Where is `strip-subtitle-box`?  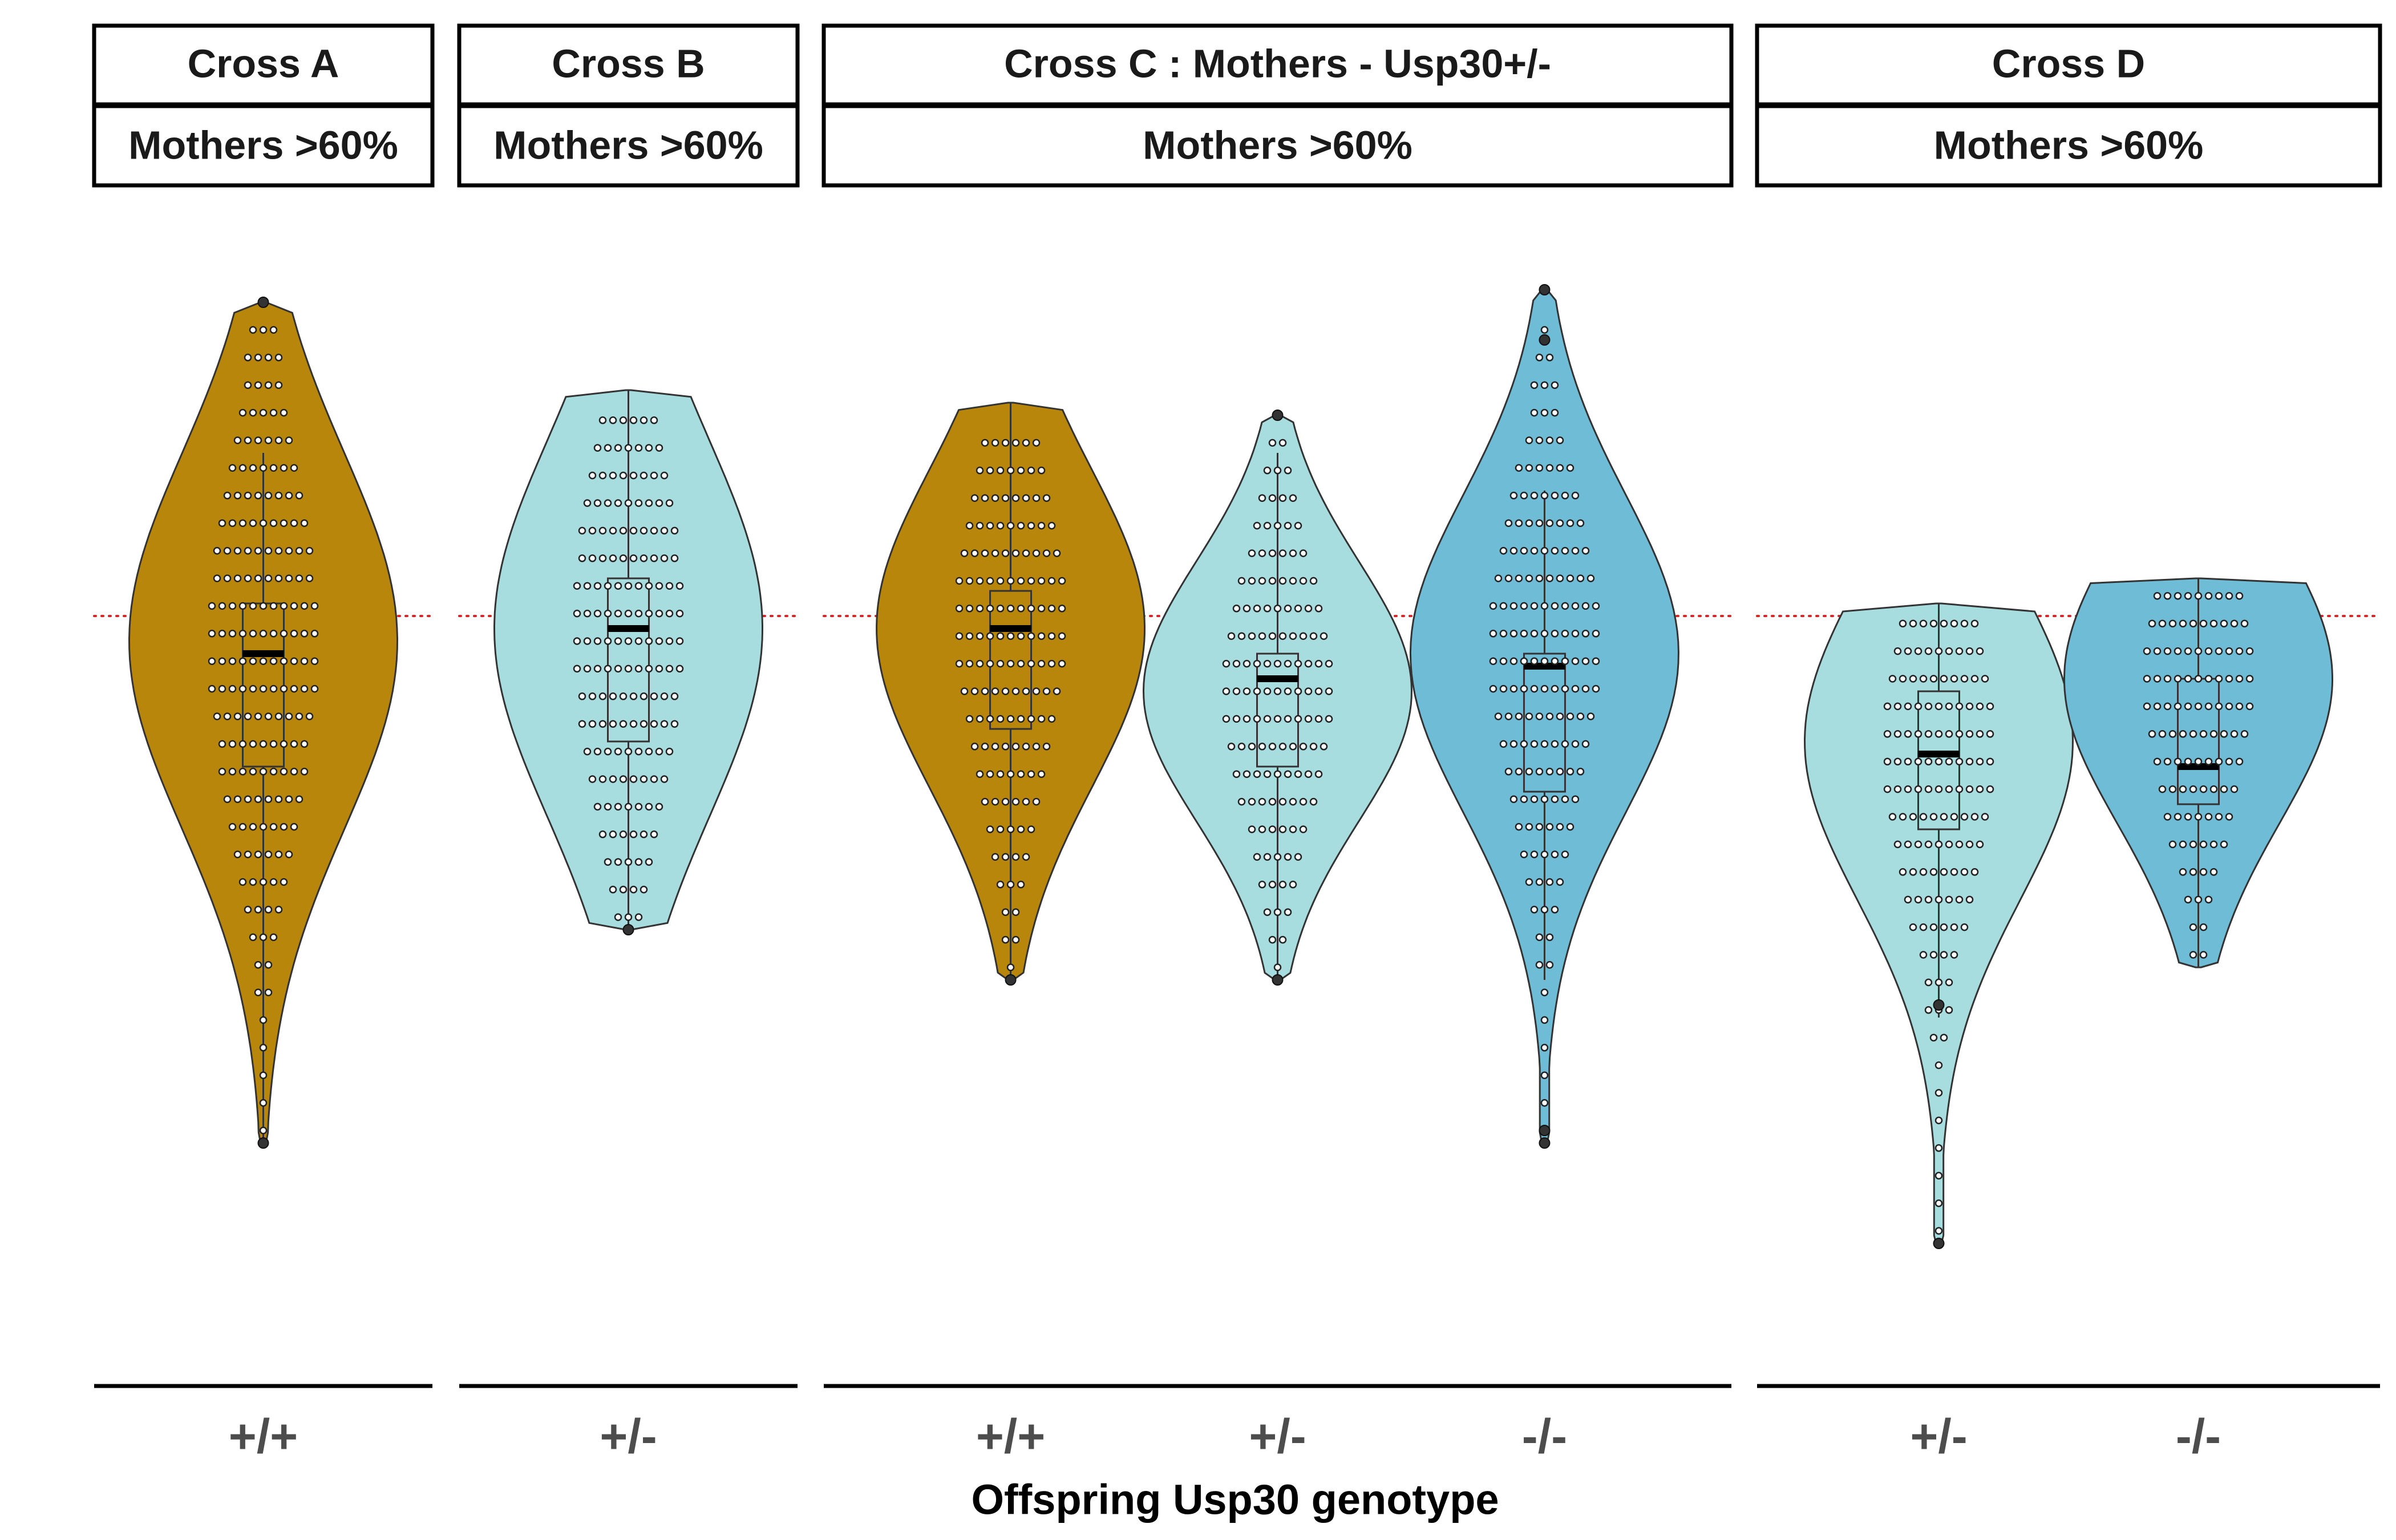 strip-subtitle-box is located at coordinates (1277, 146).